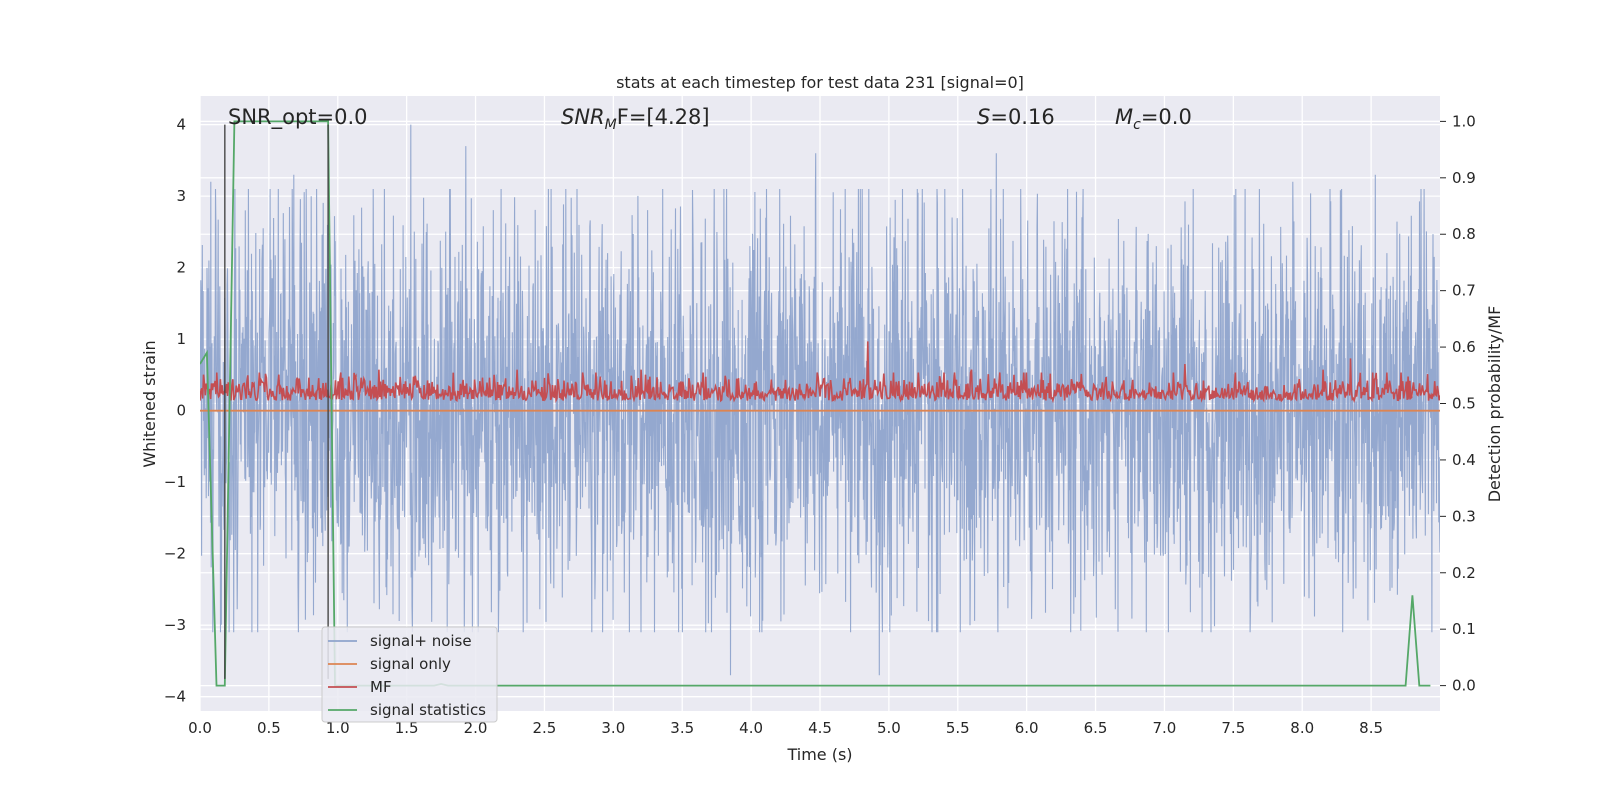  I want to click on annotations: SNR_opt=0.0 SNRMF=[4.28] S=0.16 Mc=0.0, so click(710, 119).